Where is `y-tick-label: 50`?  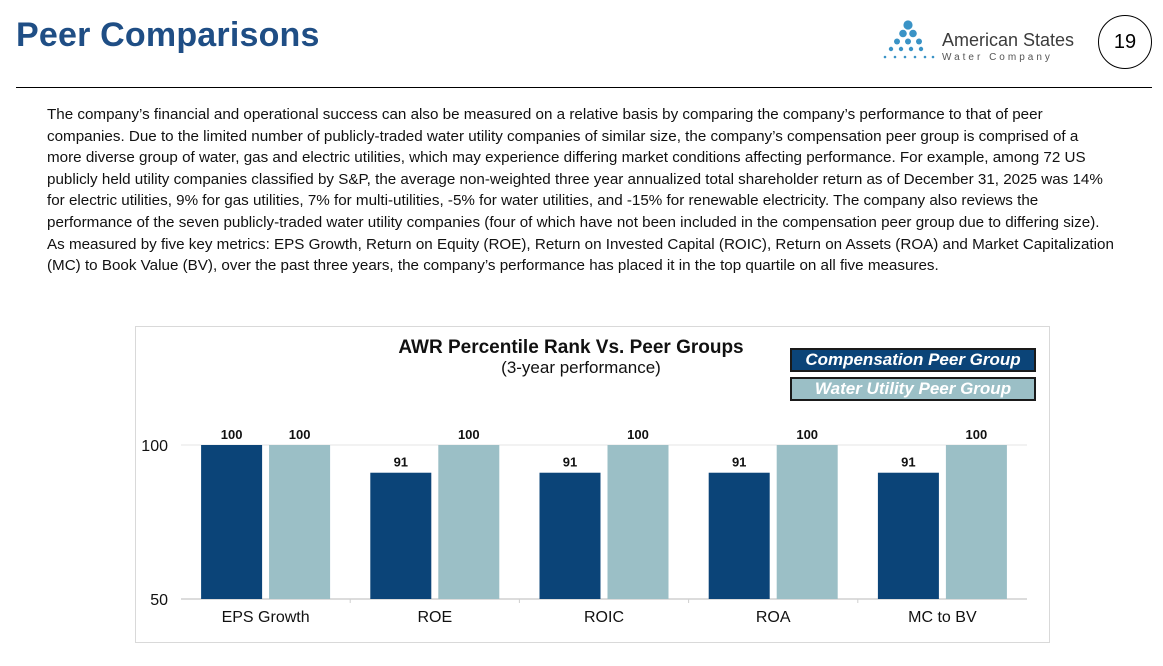
y-tick-label: 50 is located at coordinates (159, 600).